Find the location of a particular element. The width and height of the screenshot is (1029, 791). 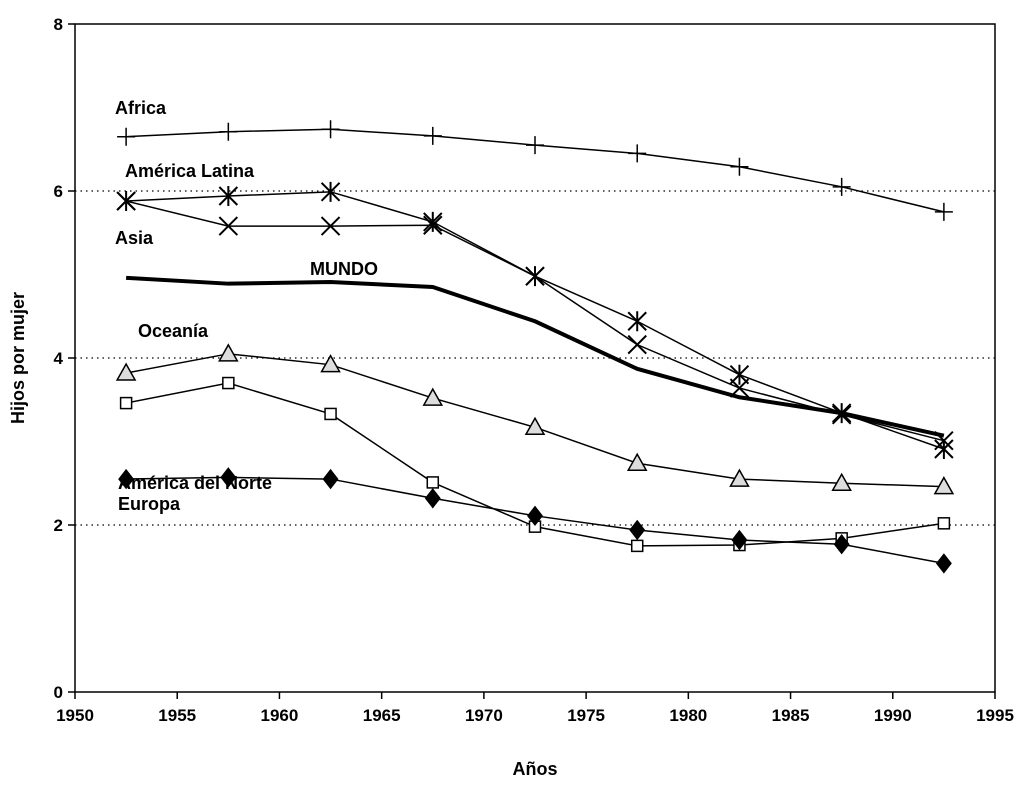

series-label: MUNDO is located at coordinates (344, 269).